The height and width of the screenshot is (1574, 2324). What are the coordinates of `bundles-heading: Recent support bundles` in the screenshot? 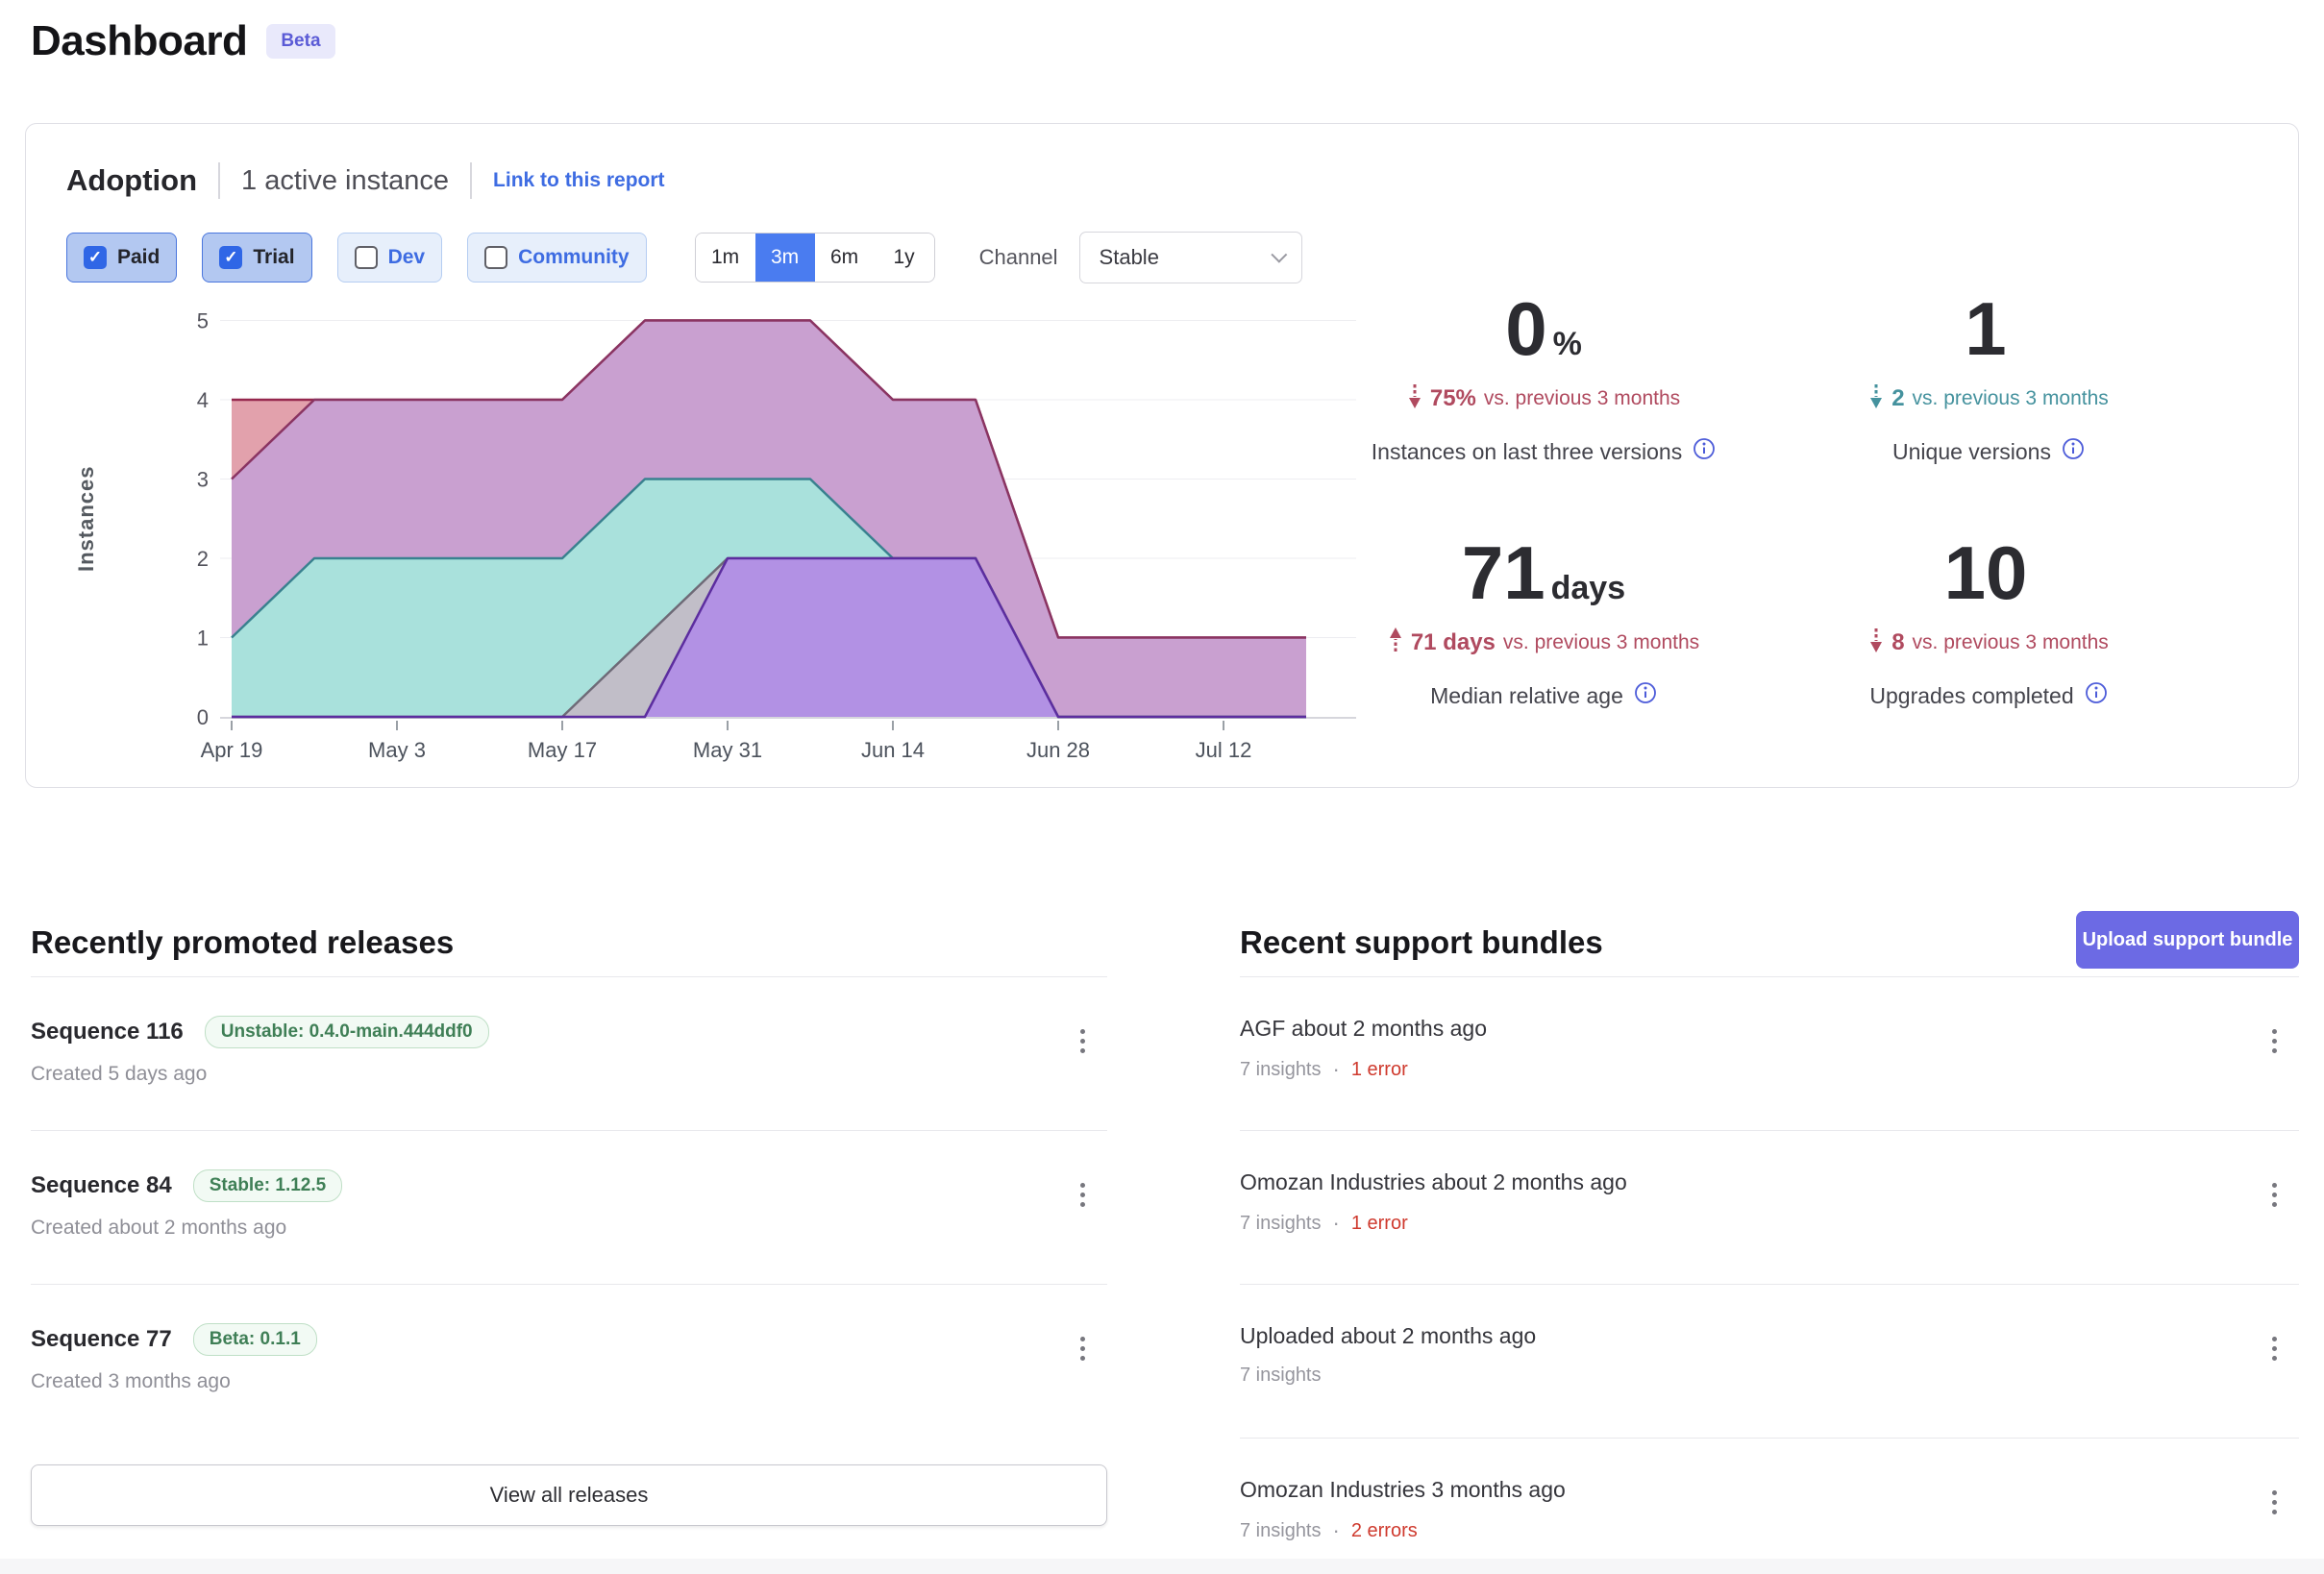 It's located at (1421, 942).